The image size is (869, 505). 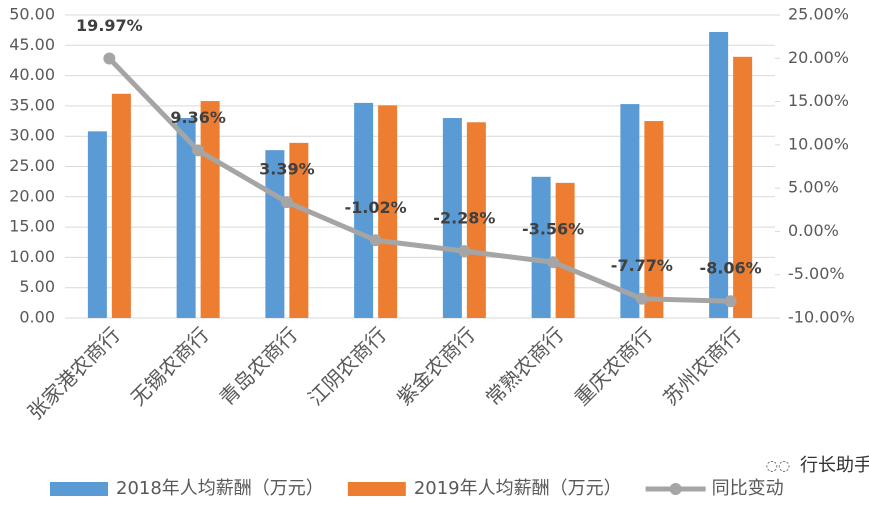 I want to click on x-tick-label: 苏州农商行, so click(x=702, y=366).